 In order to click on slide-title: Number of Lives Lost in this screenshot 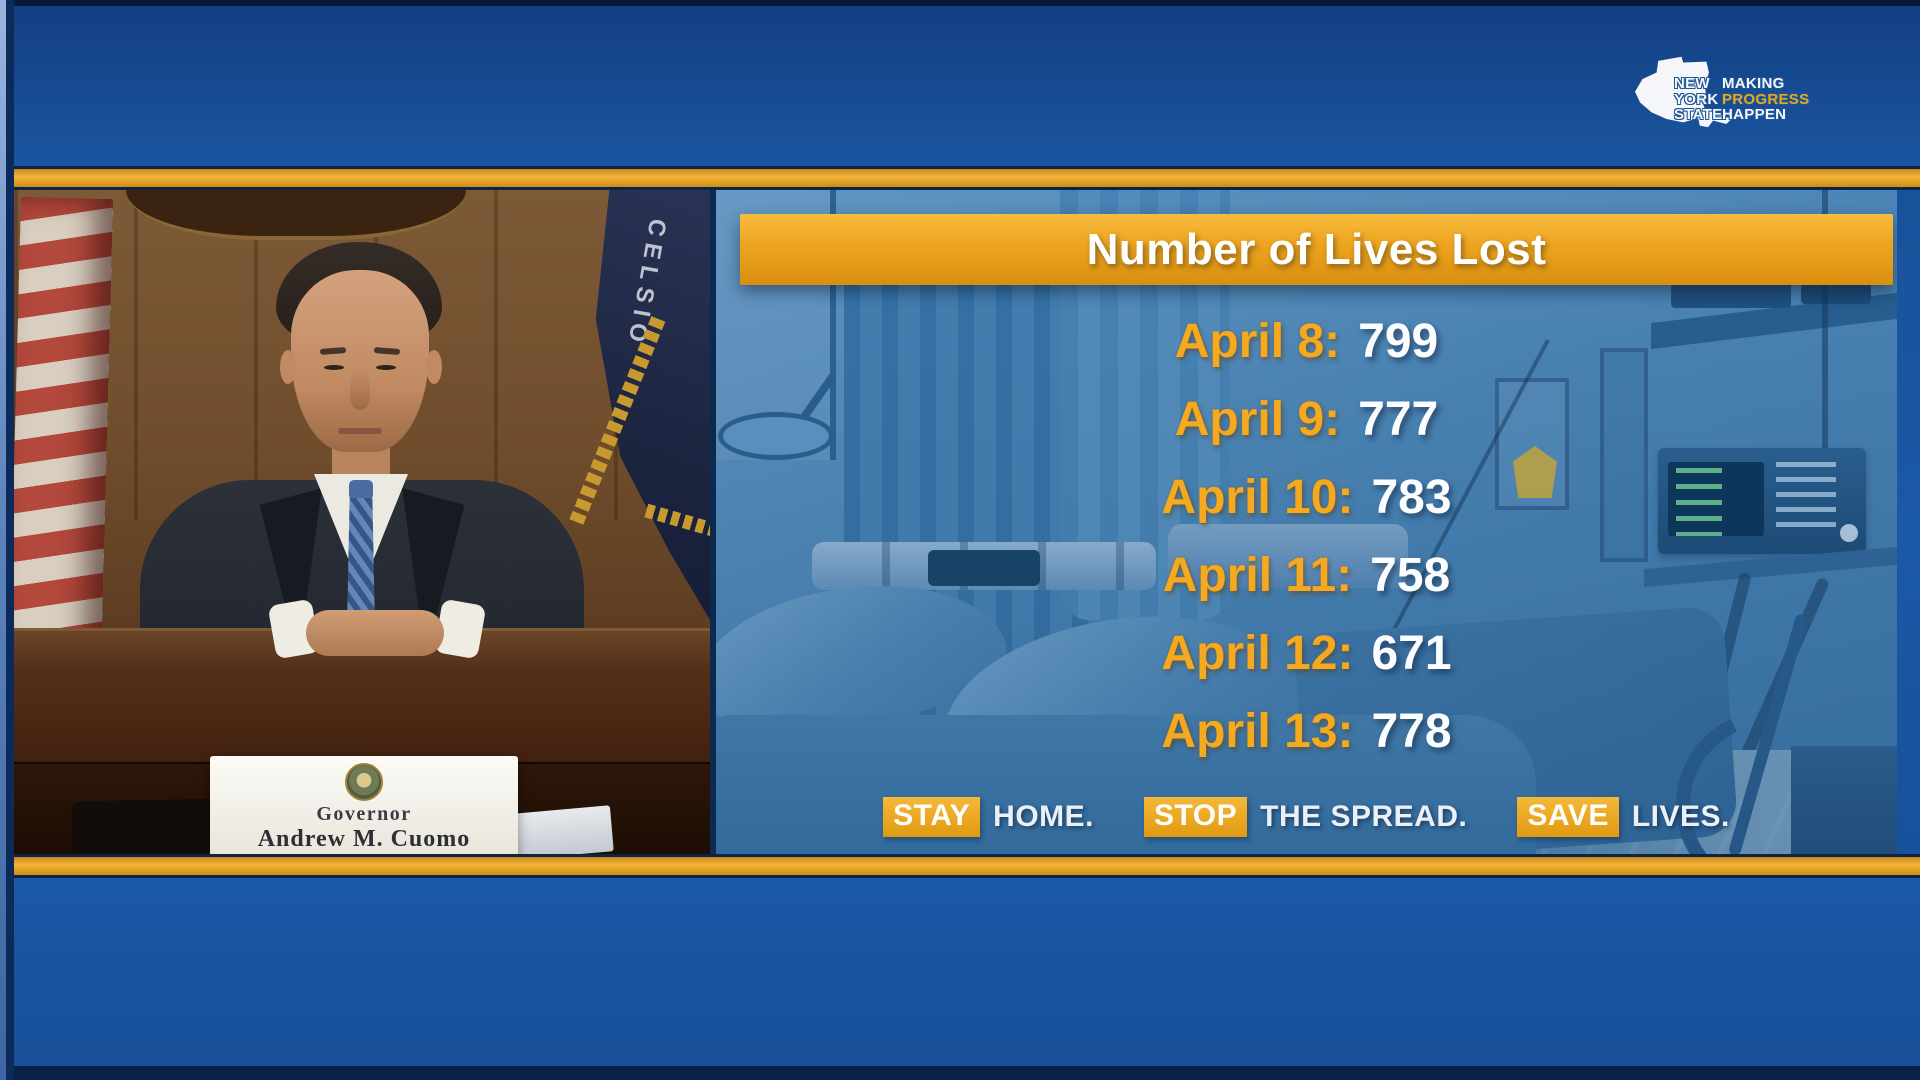, I will do `click(1316, 249)`.